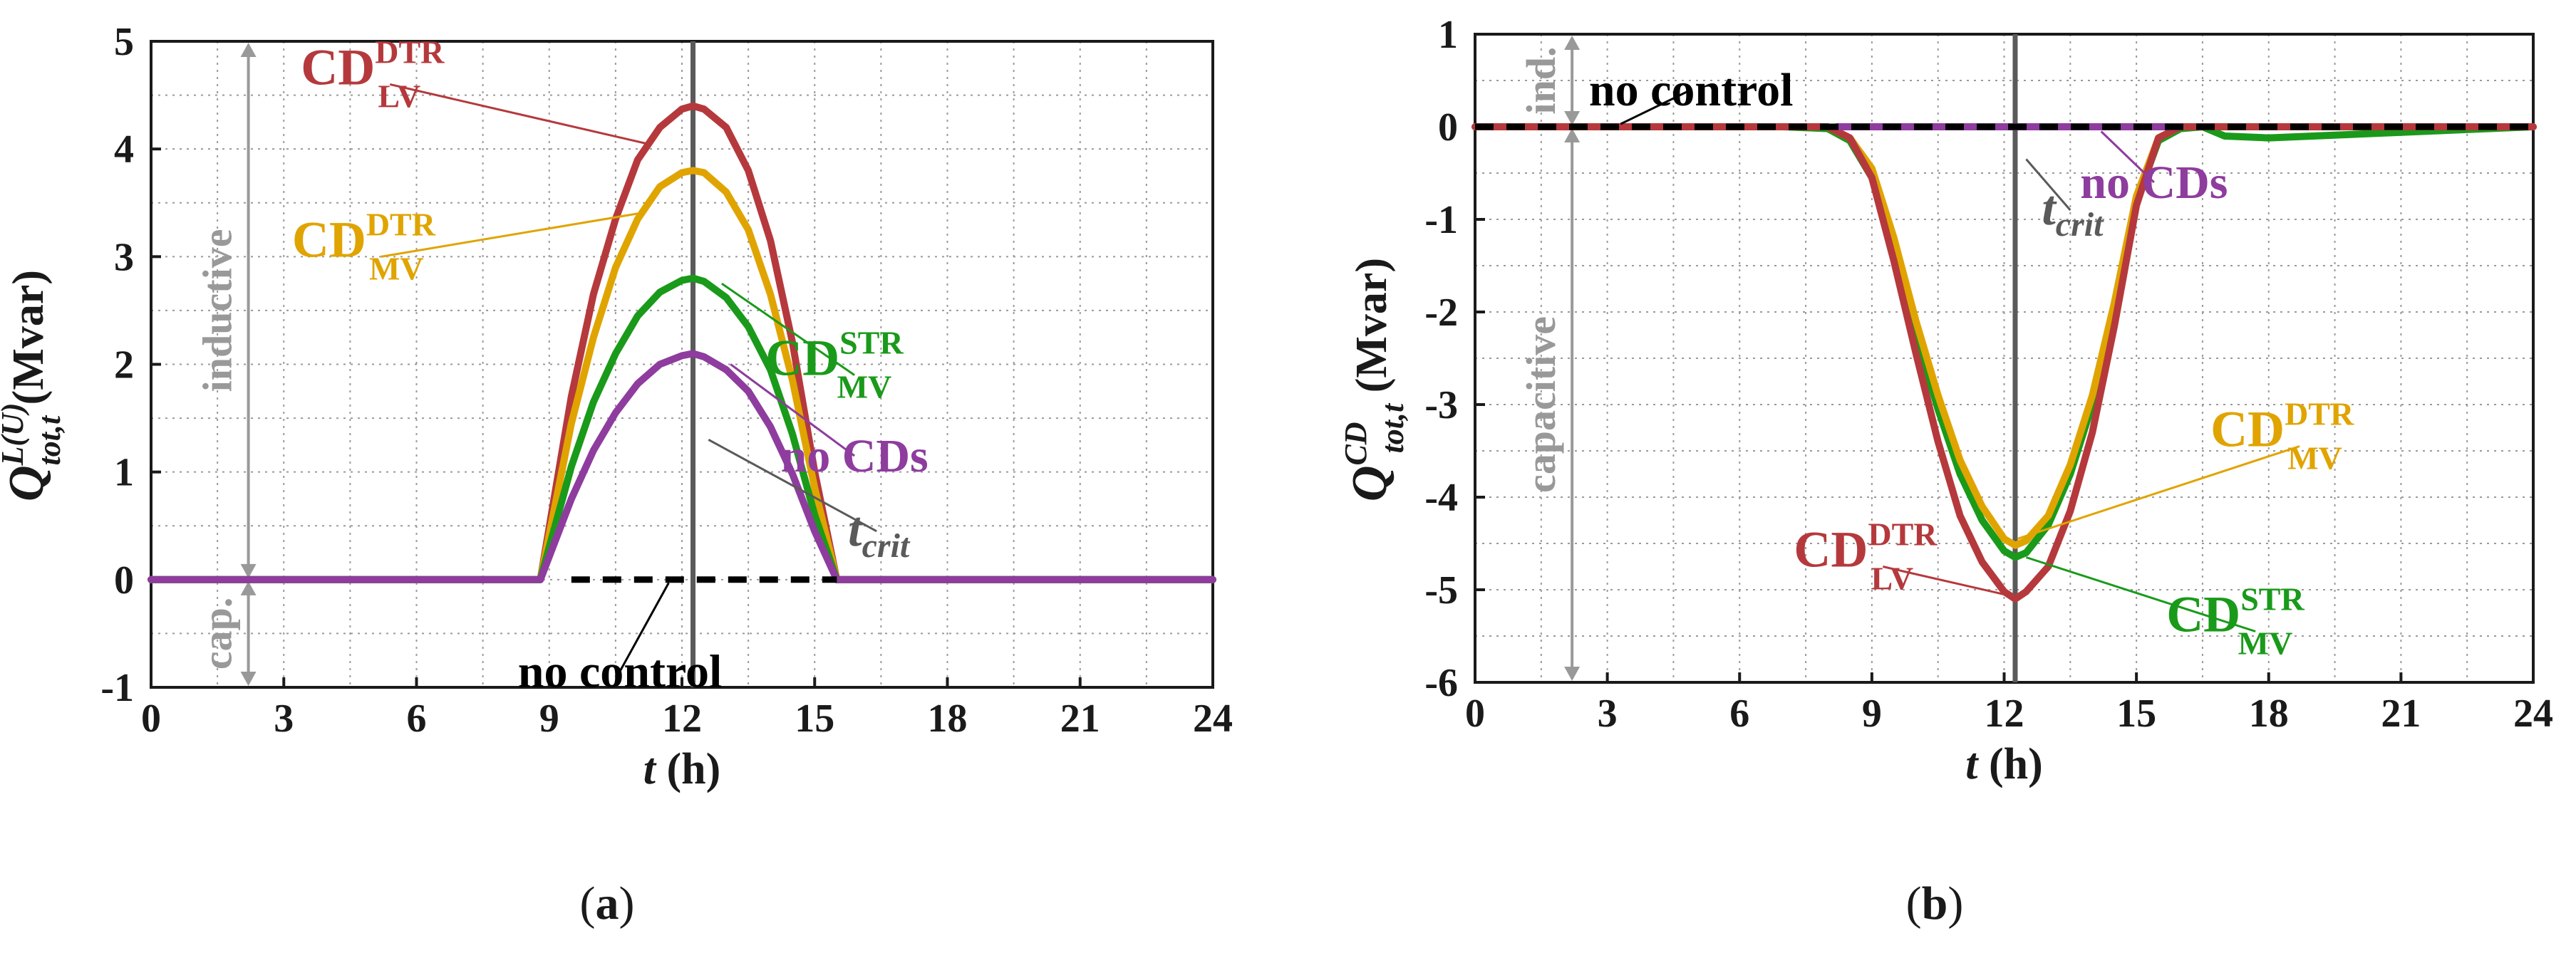  I want to click on annotation-no_control: no control, so click(621, 671).